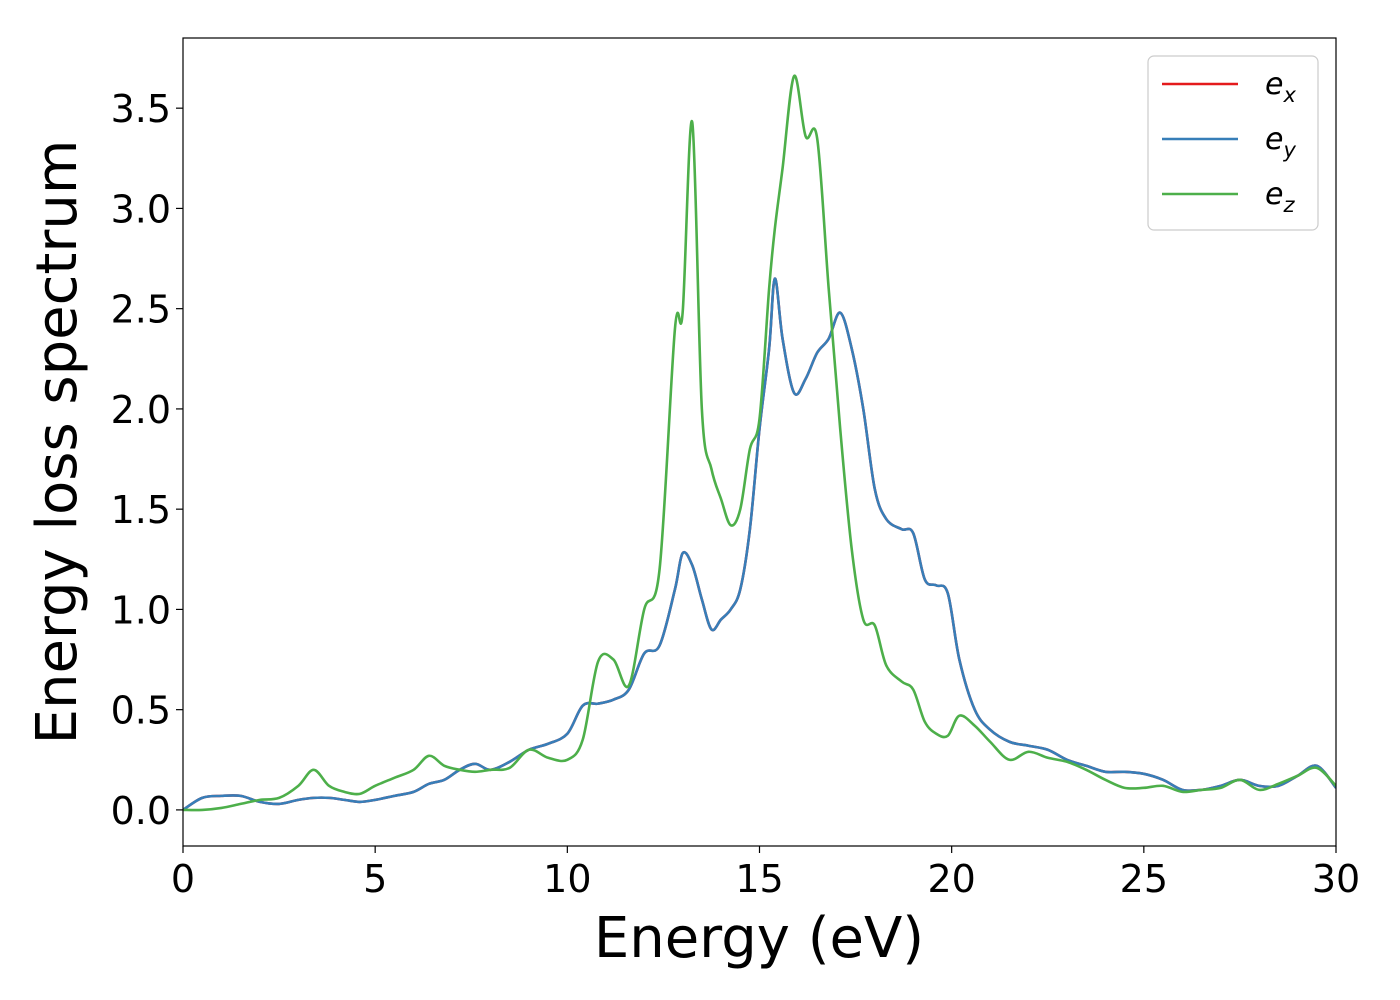 Image resolution: width=1400 pixels, height=1000 pixels. What do you see at coordinates (1233, 143) in the screenshot?
I see `legend-box` at bounding box center [1233, 143].